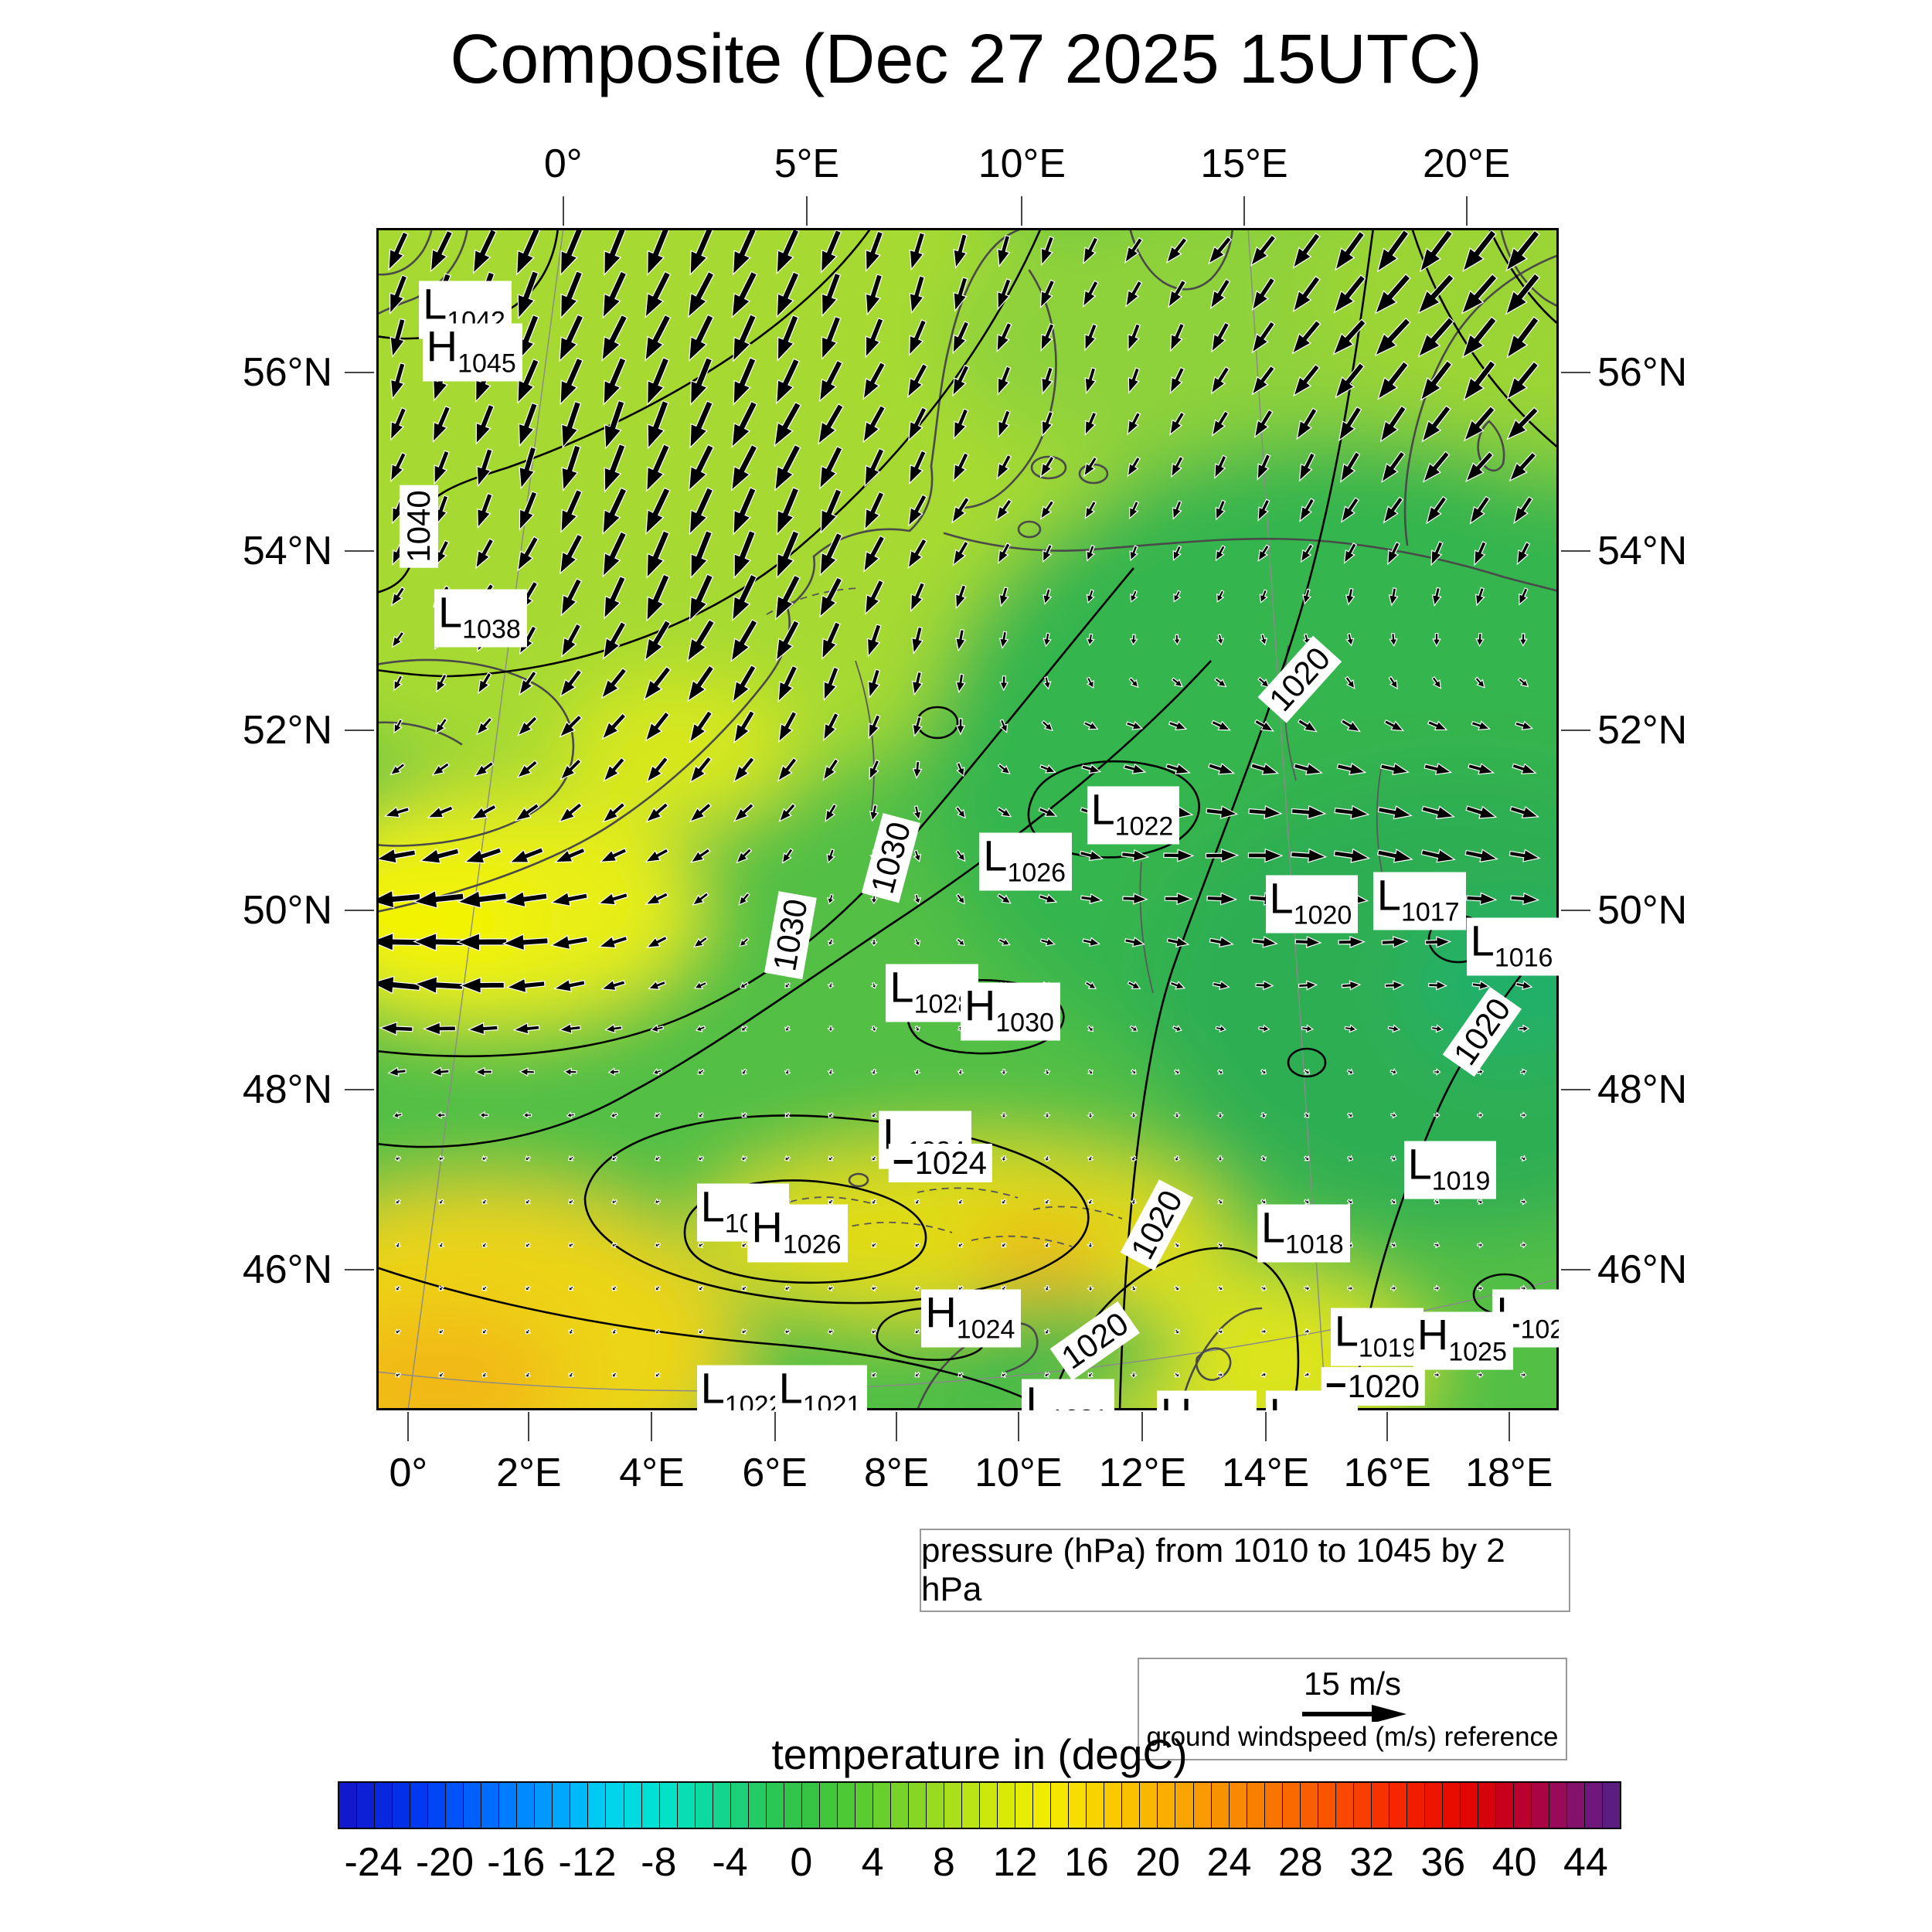 The image size is (1932, 1932). What do you see at coordinates (1524, 958) in the screenshot?
I see `pressure-center-value: 1016` at bounding box center [1524, 958].